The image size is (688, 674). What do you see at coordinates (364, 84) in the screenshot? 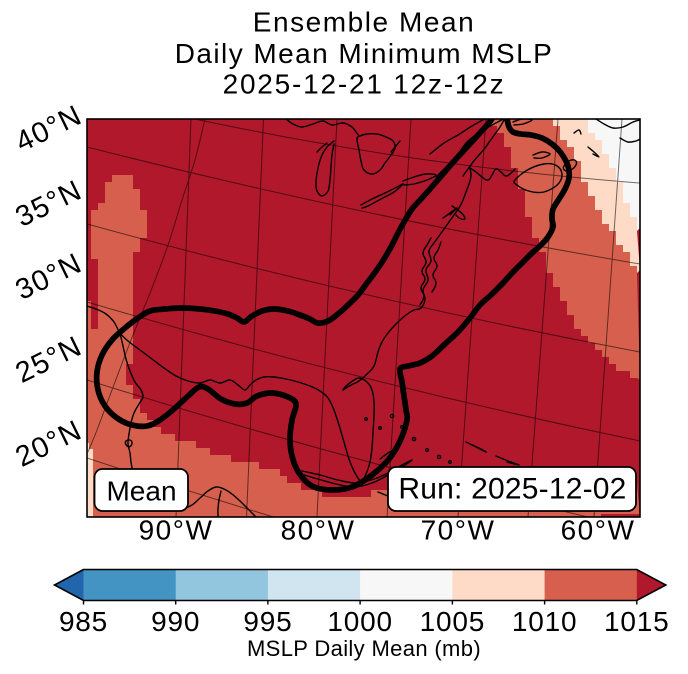
I see `svg-text: 2025-12-21 12z-12z` at bounding box center [364, 84].